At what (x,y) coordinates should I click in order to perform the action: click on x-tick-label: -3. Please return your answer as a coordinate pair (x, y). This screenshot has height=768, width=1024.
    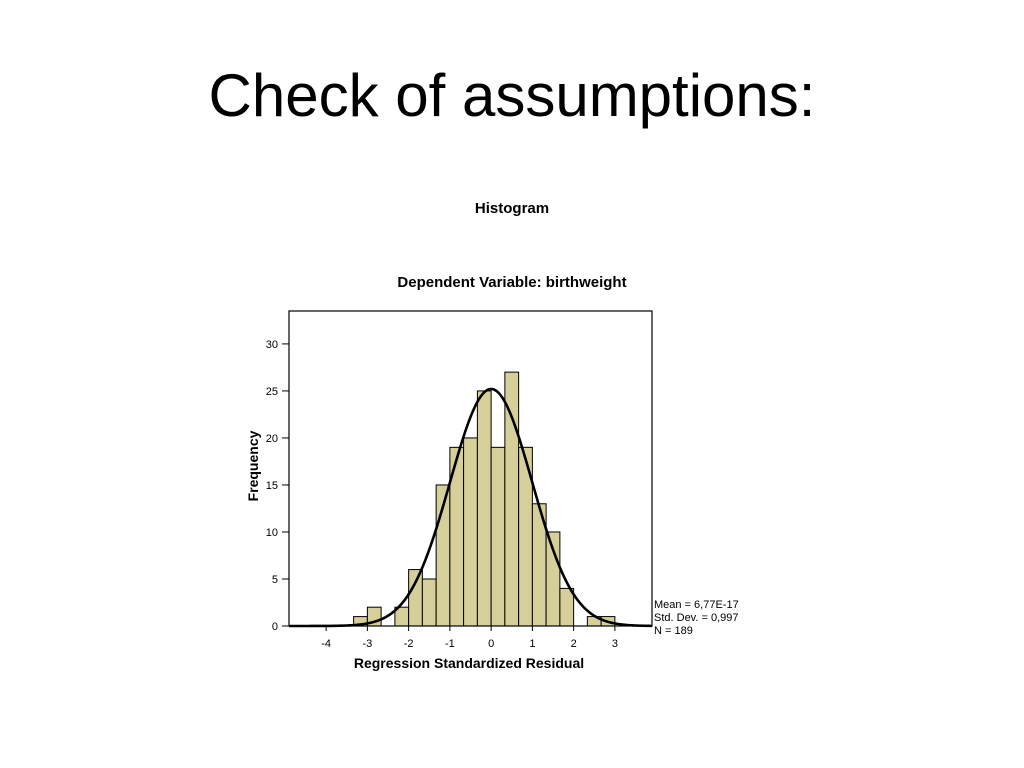
    Looking at the image, I should click on (367, 644).